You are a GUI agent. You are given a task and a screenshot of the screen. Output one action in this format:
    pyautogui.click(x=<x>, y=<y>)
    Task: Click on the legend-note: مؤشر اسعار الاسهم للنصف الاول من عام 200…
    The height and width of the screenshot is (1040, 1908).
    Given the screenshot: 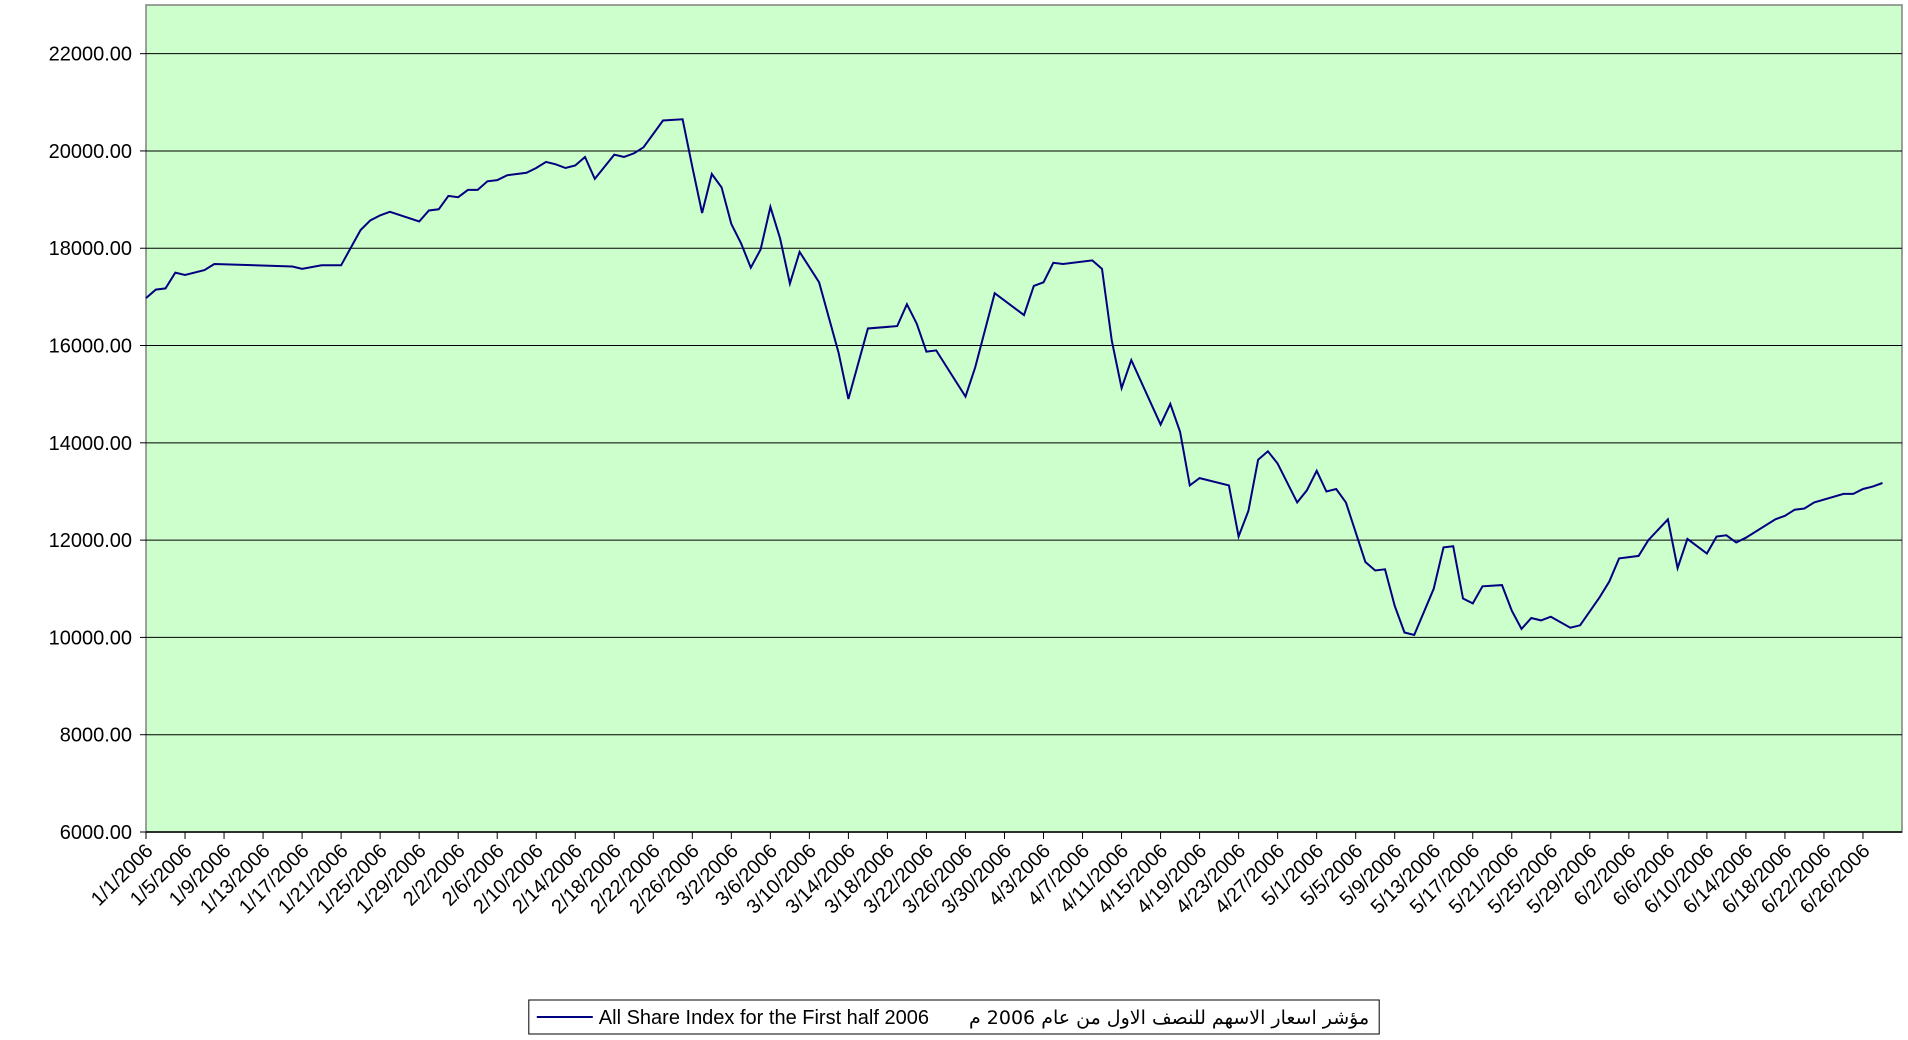 What is the action you would take?
    pyautogui.click(x=1169, y=1018)
    